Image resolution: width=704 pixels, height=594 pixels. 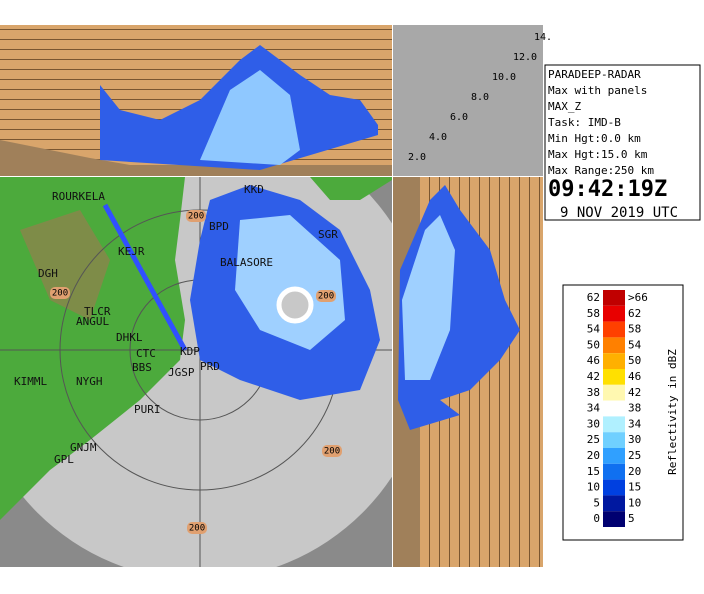 I want to click on legend-high: 15, so click(x=634, y=487).